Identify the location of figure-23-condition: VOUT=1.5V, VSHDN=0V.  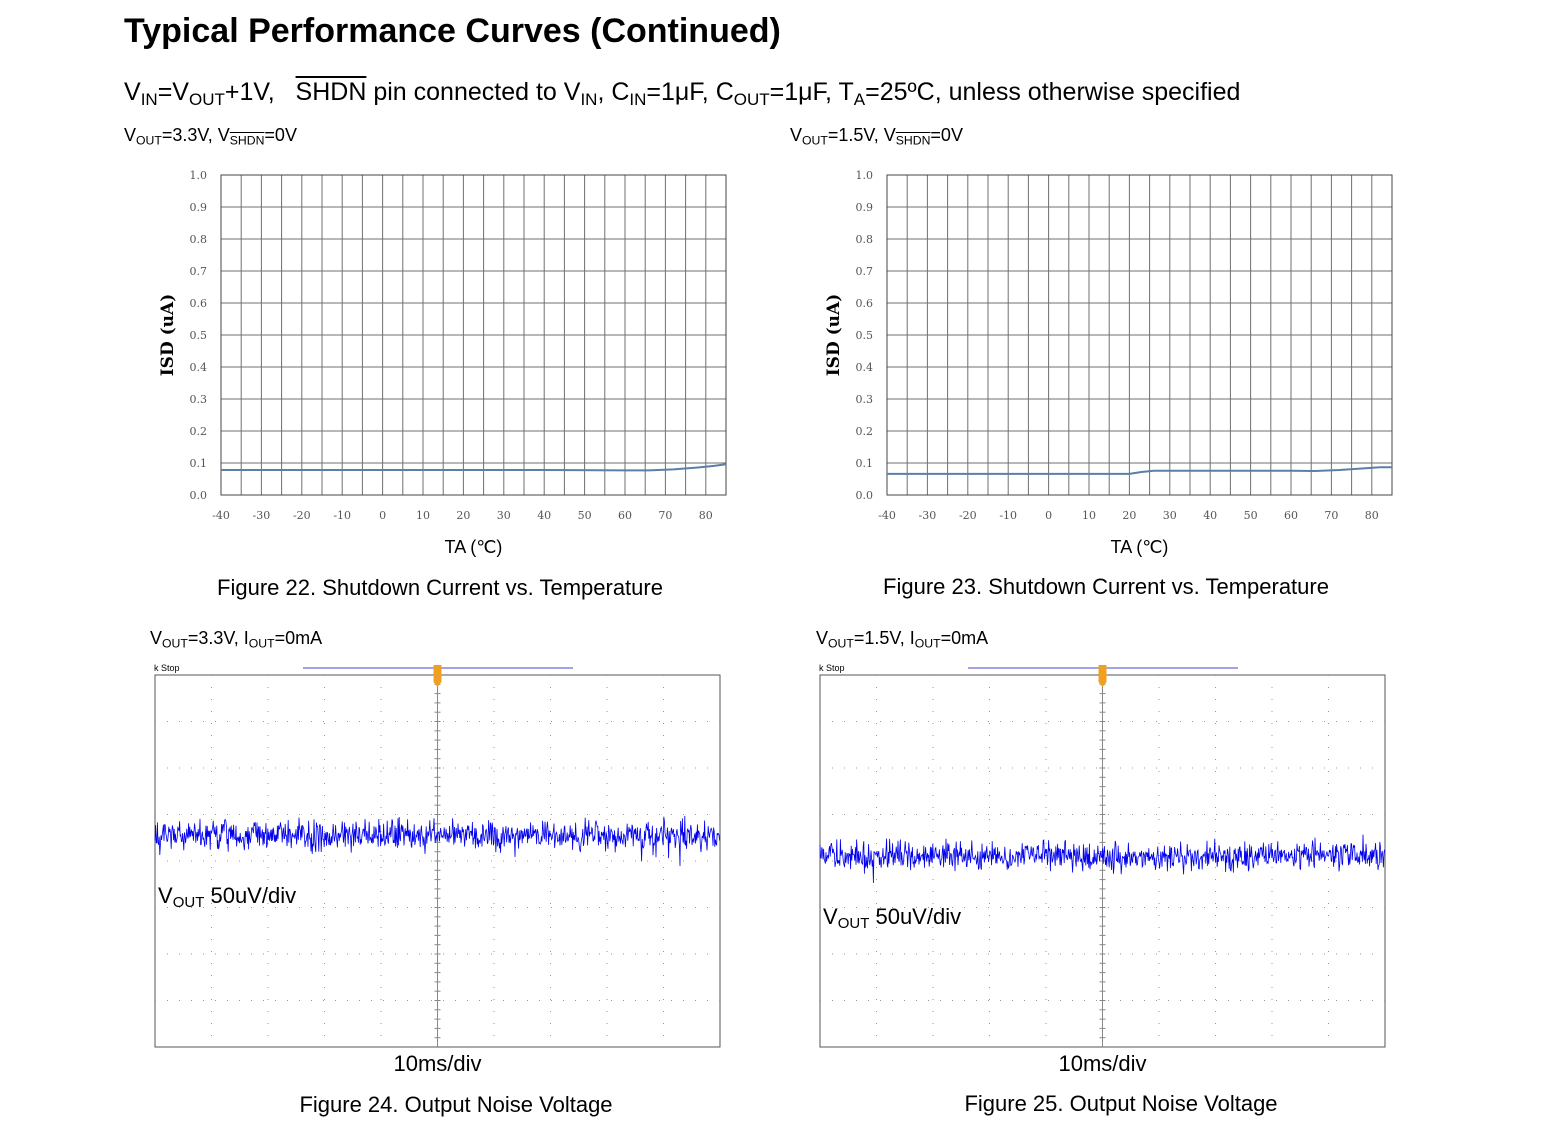
(876, 136).